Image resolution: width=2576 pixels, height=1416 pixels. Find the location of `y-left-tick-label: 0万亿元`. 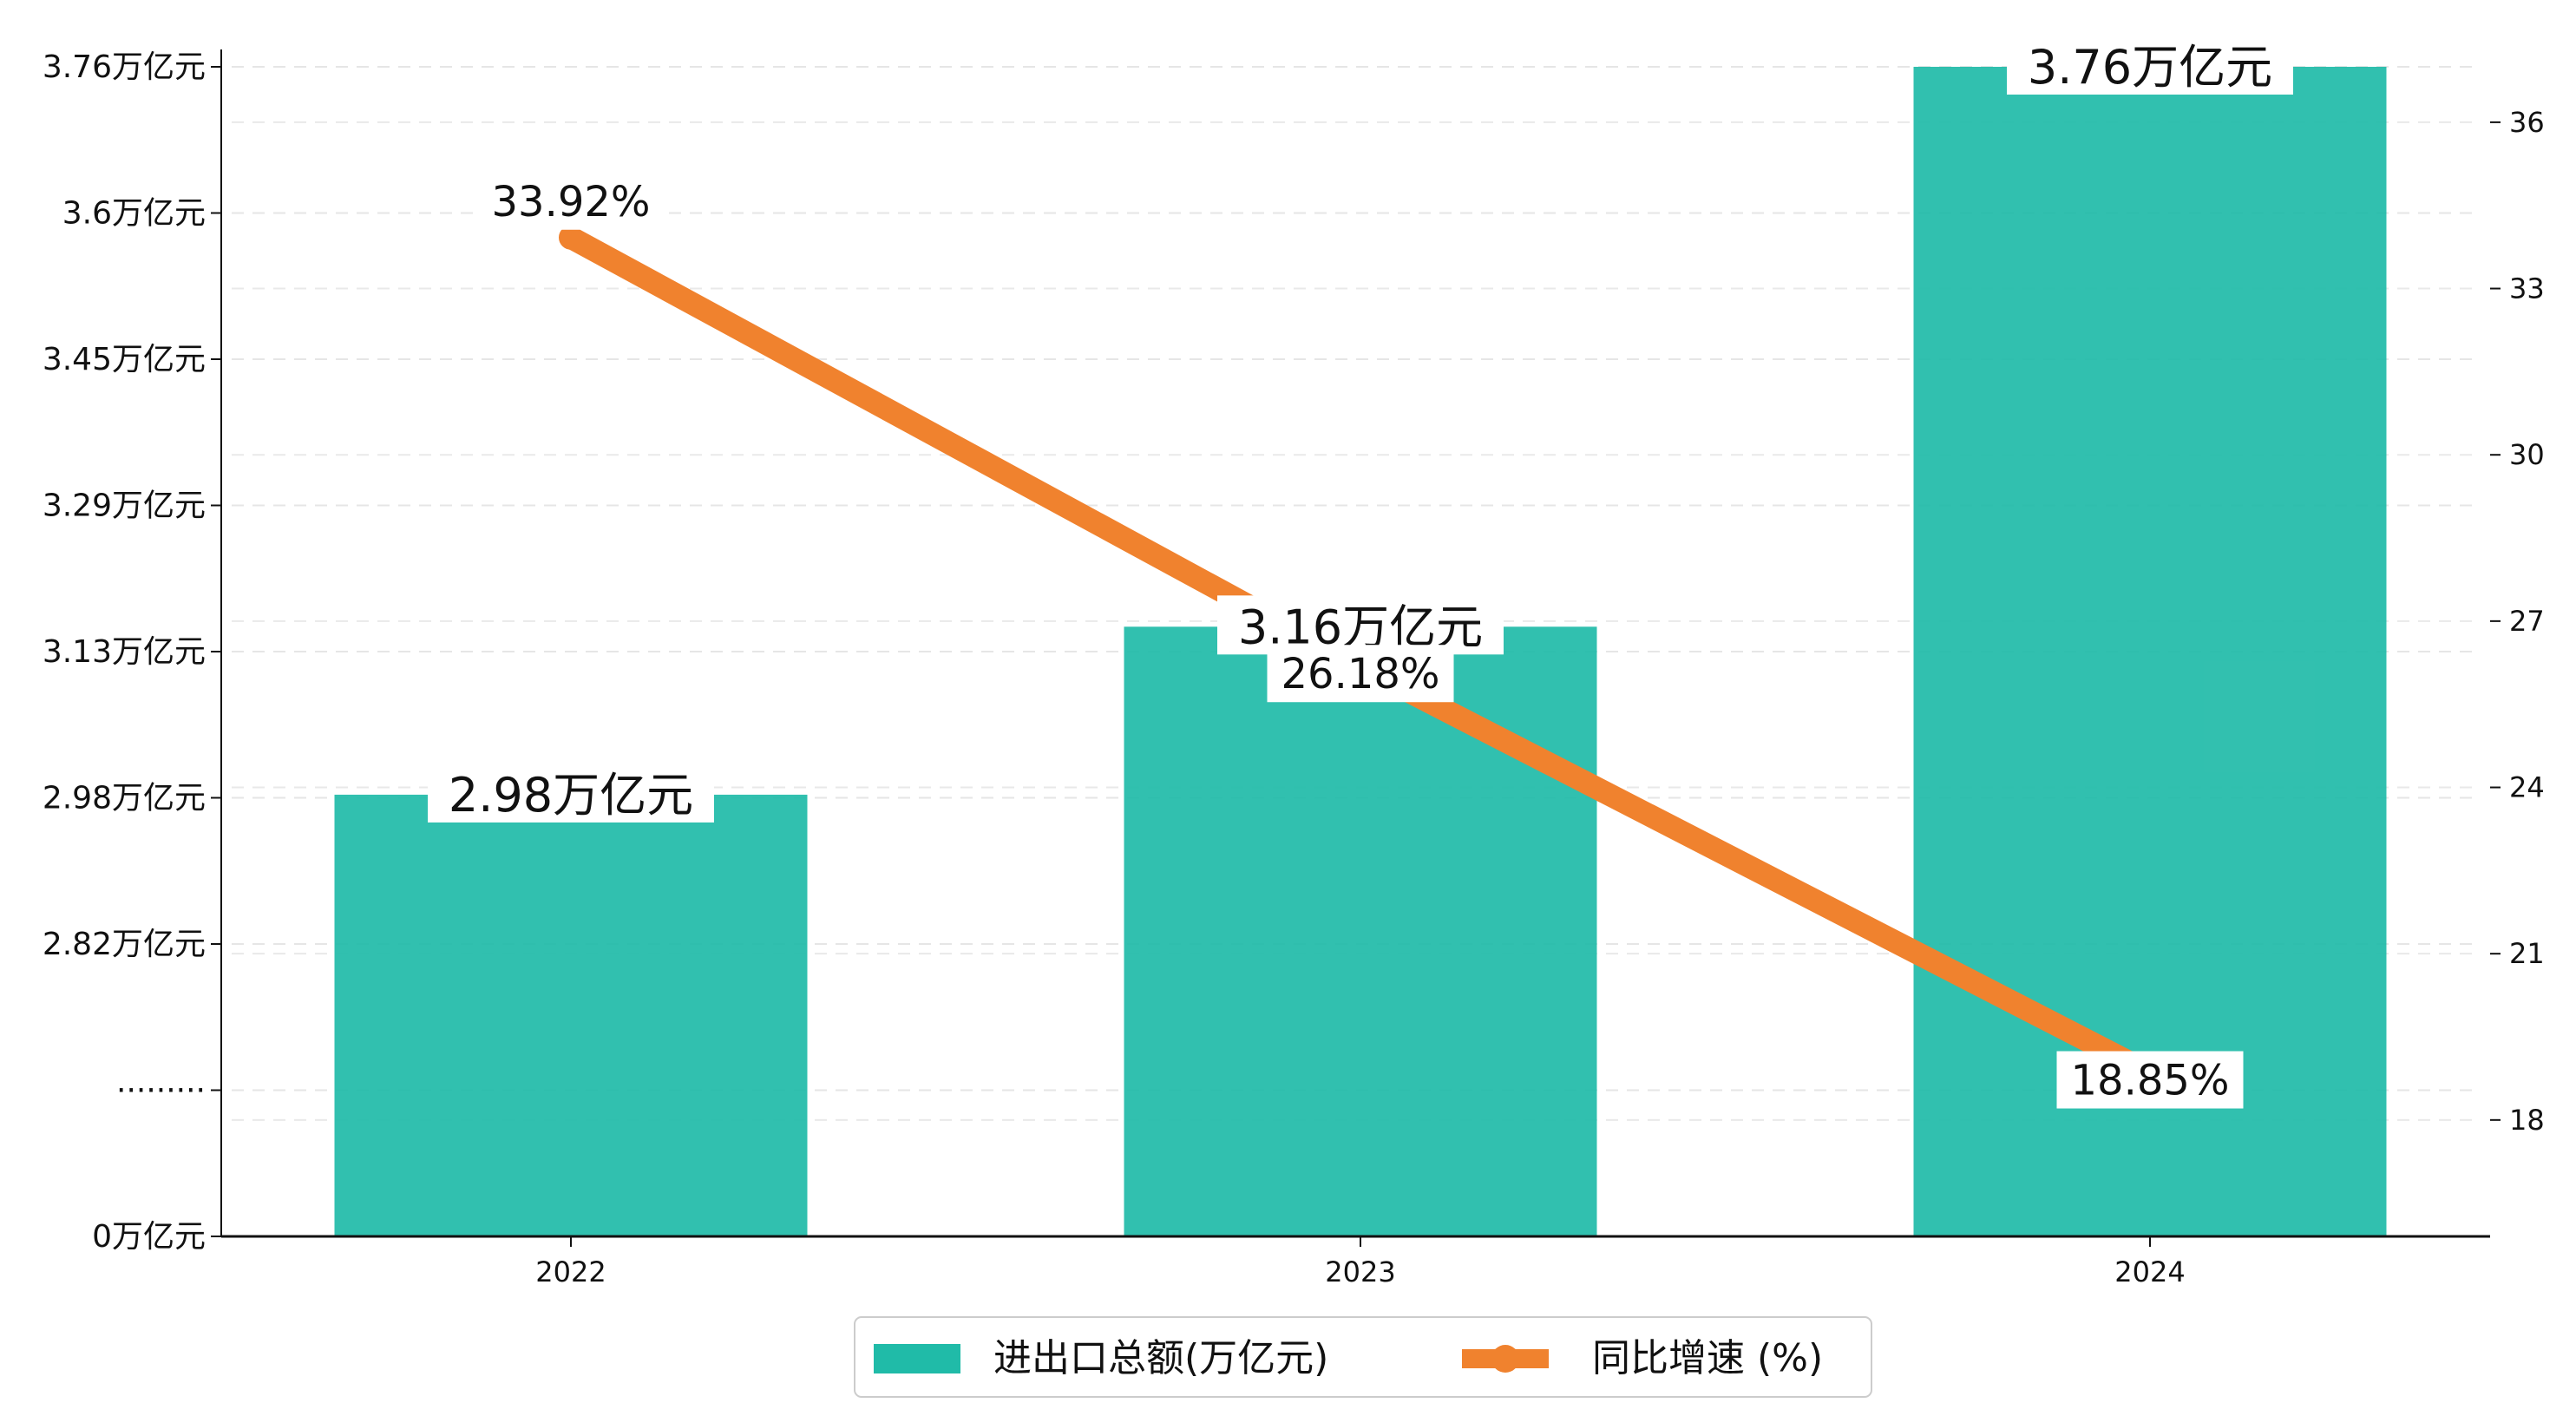

y-left-tick-label: 0万亿元 is located at coordinates (149, 1237).